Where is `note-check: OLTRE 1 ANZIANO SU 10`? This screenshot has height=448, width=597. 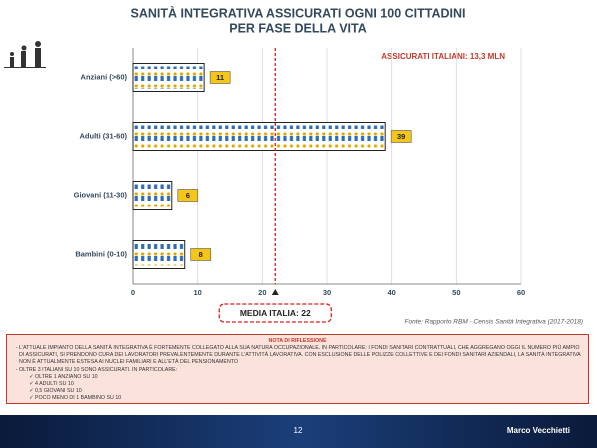 note-check: OLTRE 1 ANZIANO SU 10 is located at coordinates (308, 377).